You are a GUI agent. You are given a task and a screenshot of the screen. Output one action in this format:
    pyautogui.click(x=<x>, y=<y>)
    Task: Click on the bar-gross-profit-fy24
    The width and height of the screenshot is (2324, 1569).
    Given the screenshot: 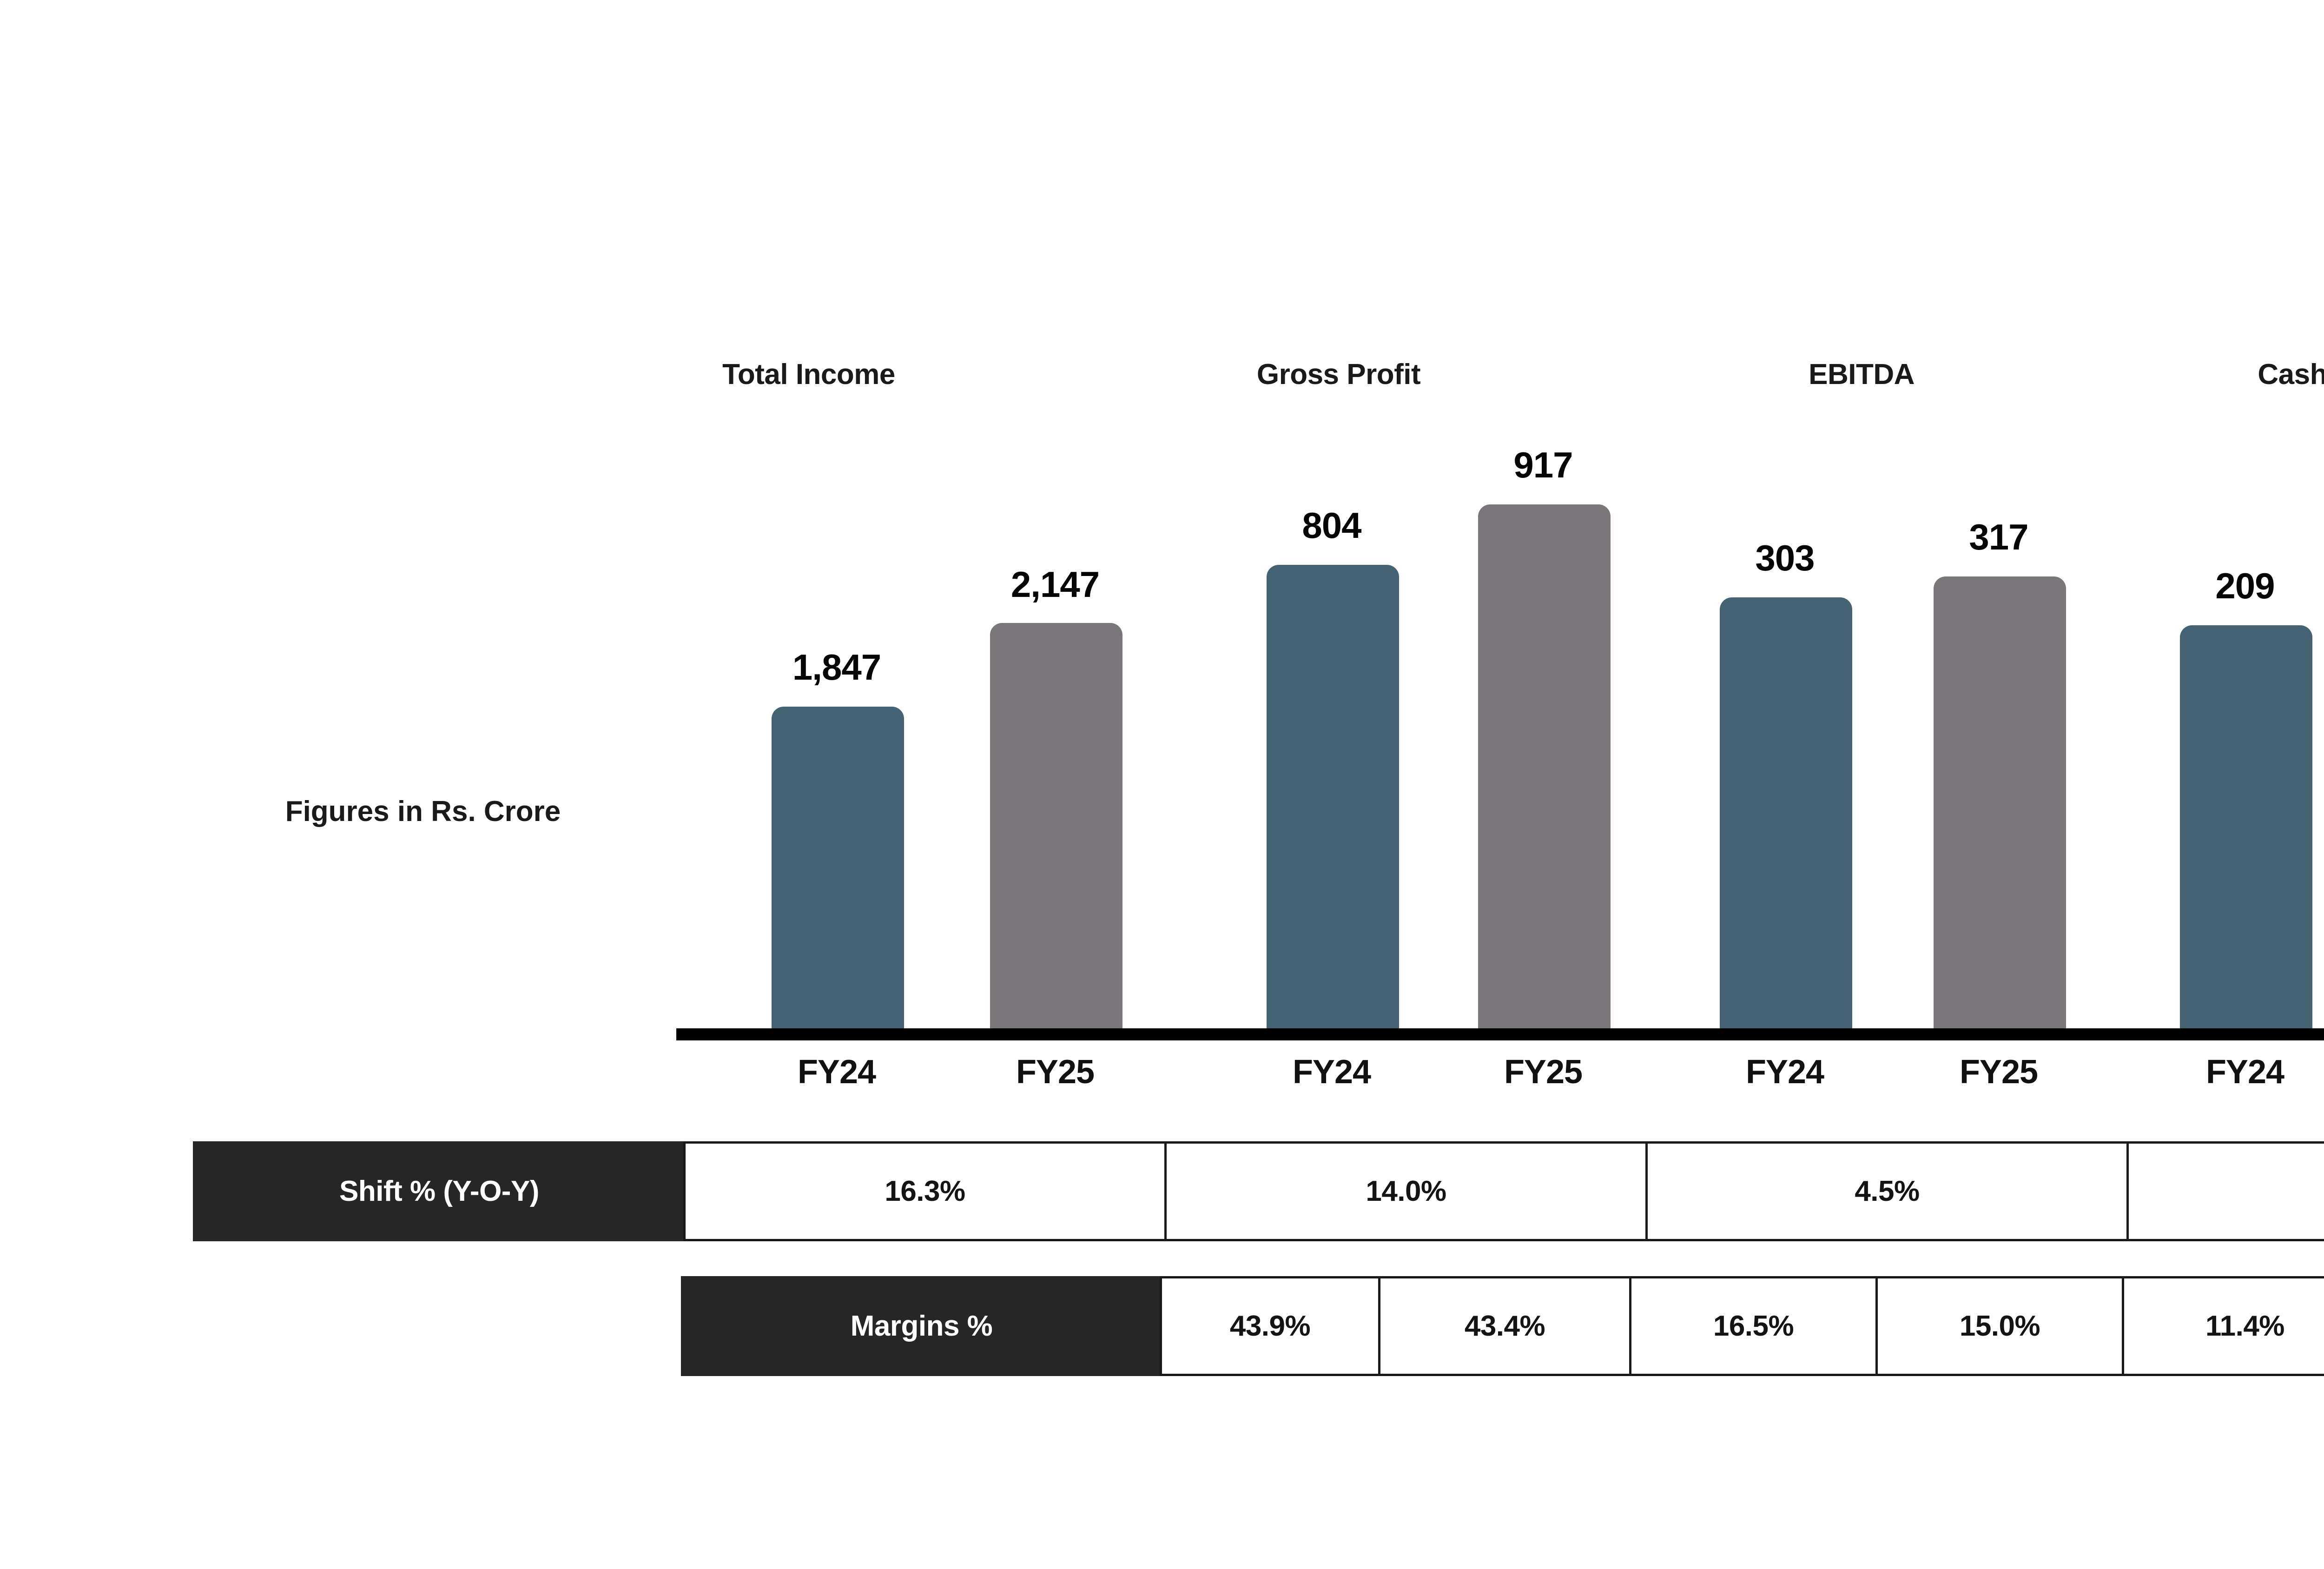 What is the action you would take?
    pyautogui.click(x=1333, y=796)
    